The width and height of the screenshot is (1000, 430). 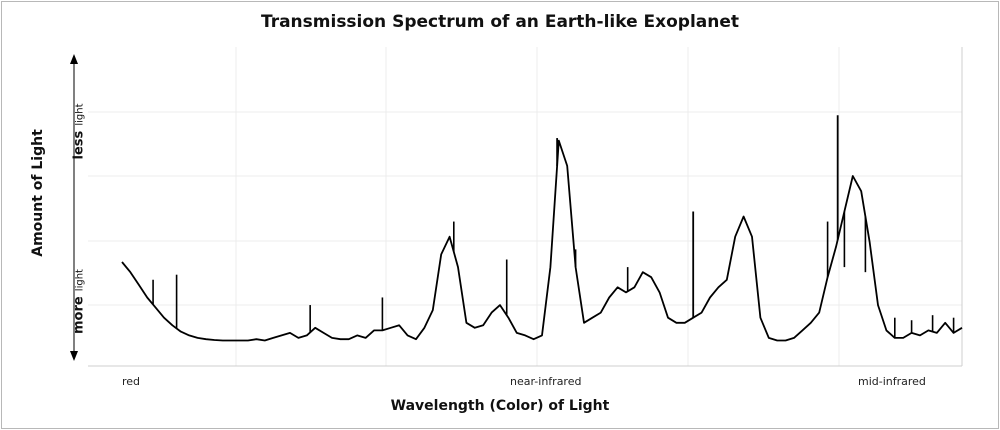 I want to click on y-axis-label-wrap: Amount of Light, so click(x=38, y=195).